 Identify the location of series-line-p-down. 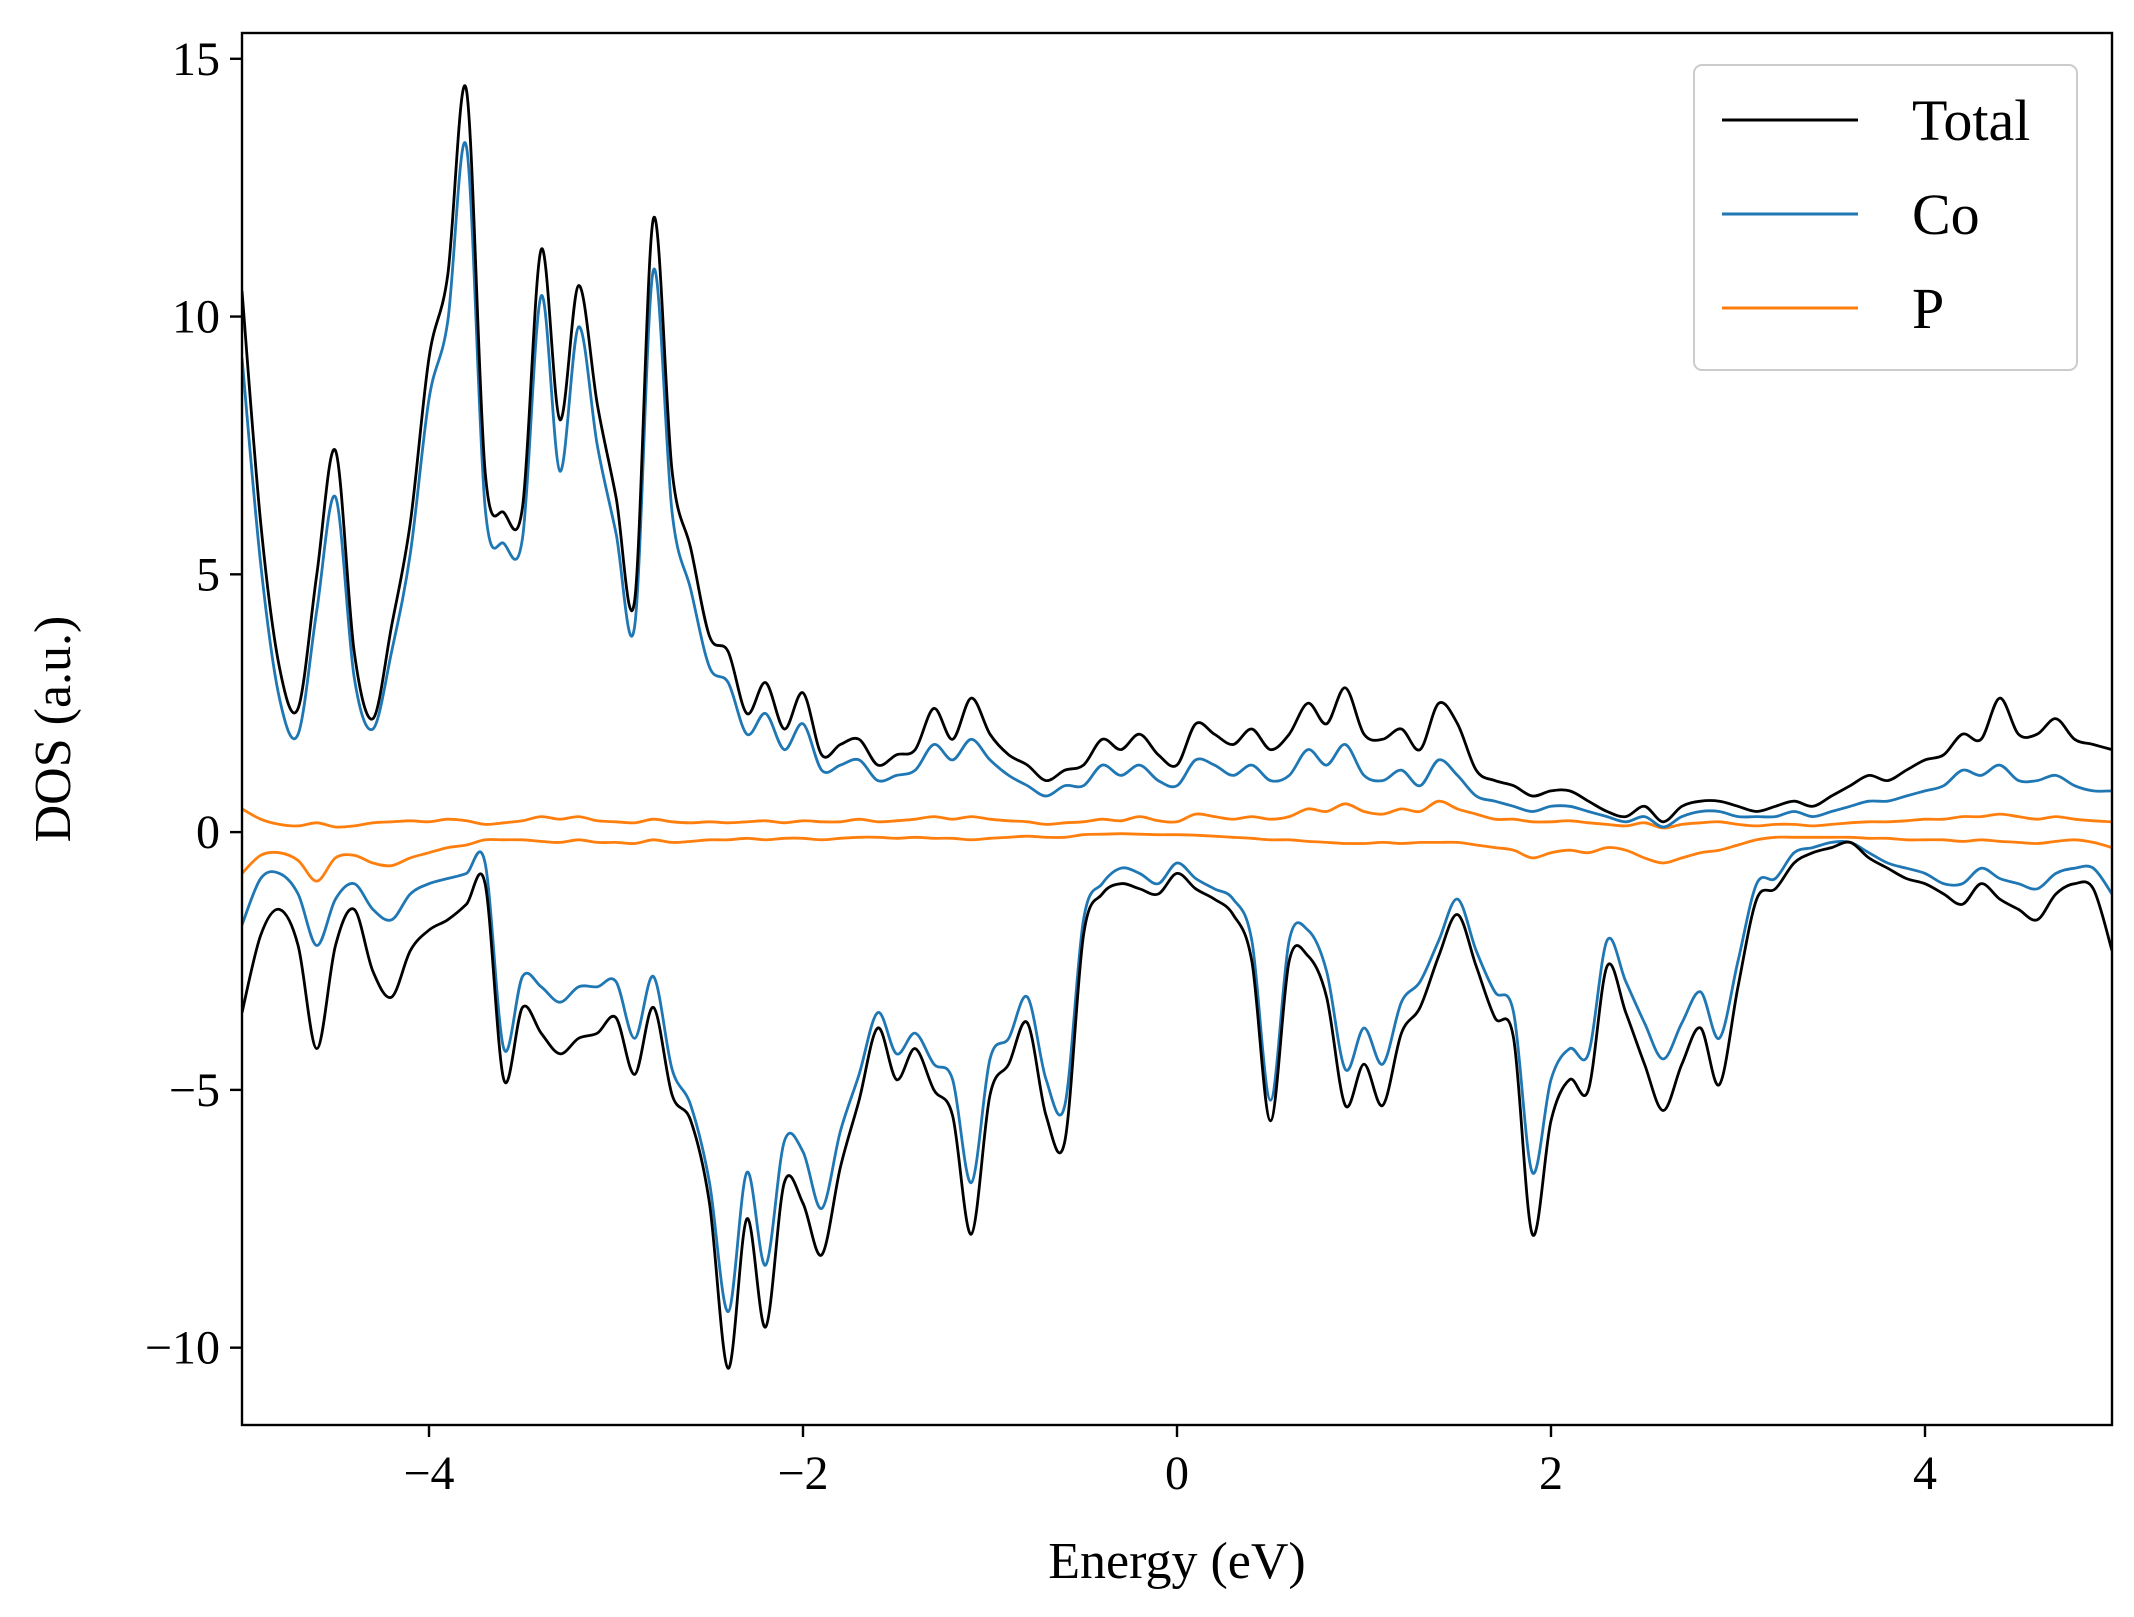
(1177, 857).